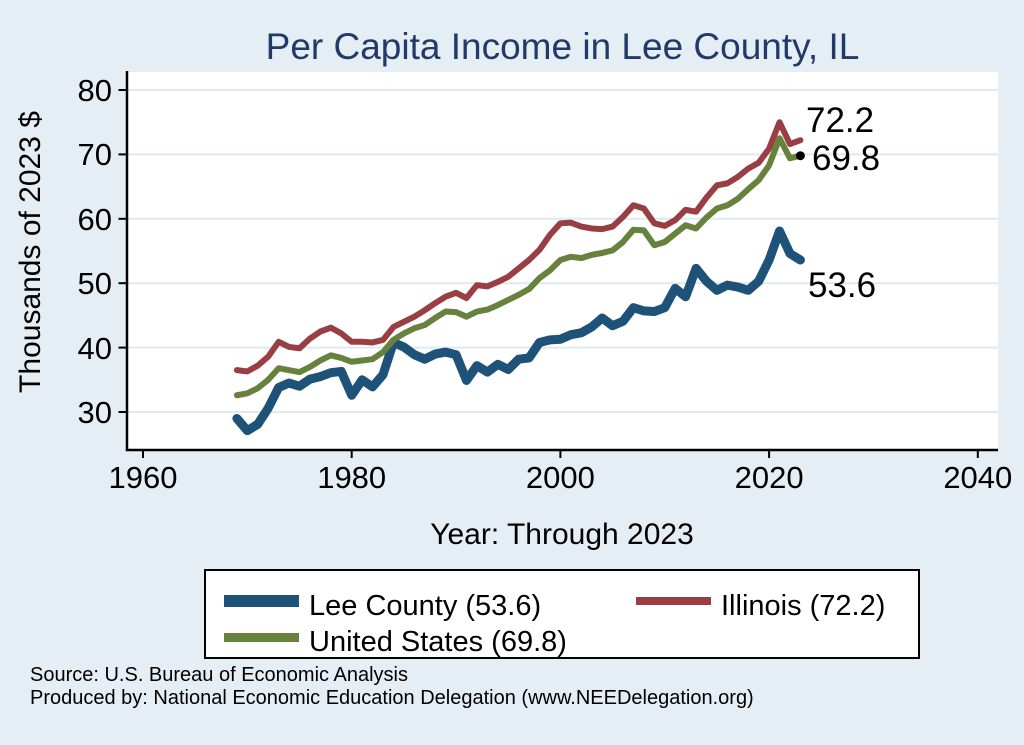 This screenshot has width=1024, height=745. I want to click on x-tick-label: 1980, so click(351, 477).